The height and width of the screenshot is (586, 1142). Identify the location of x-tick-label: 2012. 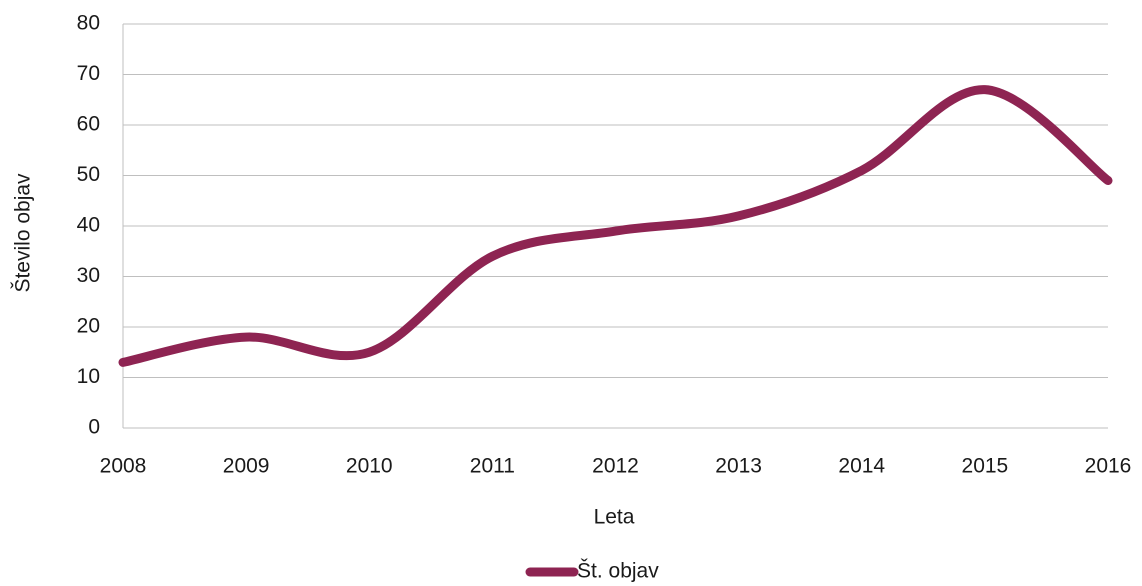
(615, 466).